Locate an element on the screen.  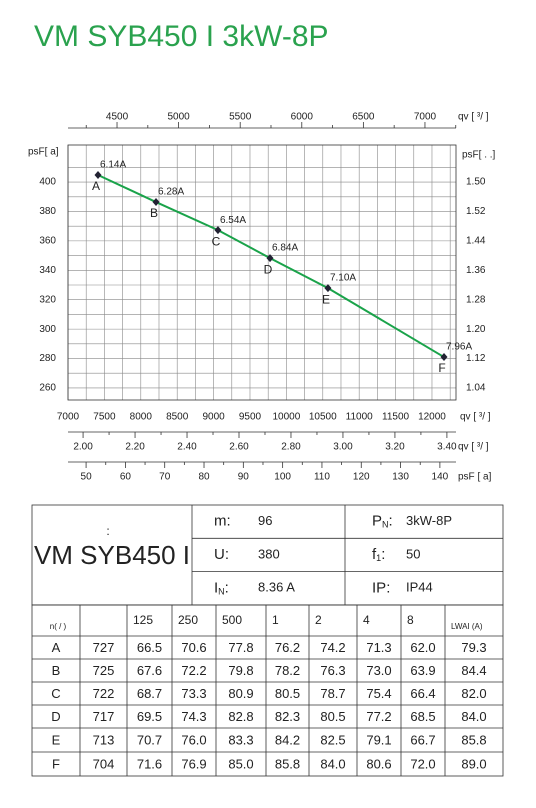
y2-tick-label: 1.50 is located at coordinates (476, 182).